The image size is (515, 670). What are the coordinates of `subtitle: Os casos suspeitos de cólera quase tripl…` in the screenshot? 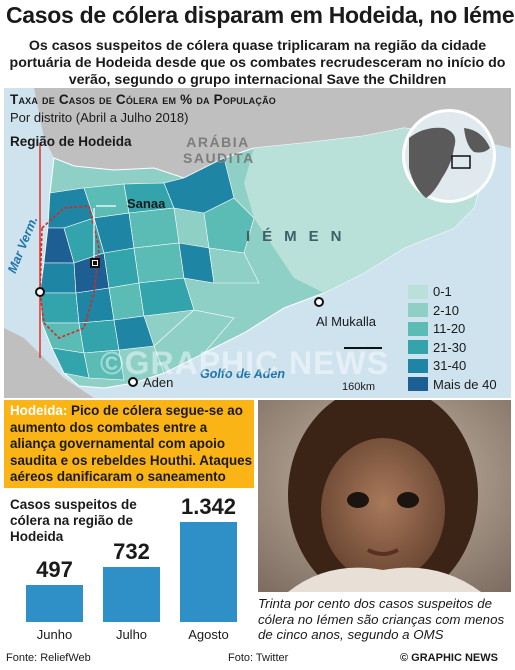 It's located at (257, 63).